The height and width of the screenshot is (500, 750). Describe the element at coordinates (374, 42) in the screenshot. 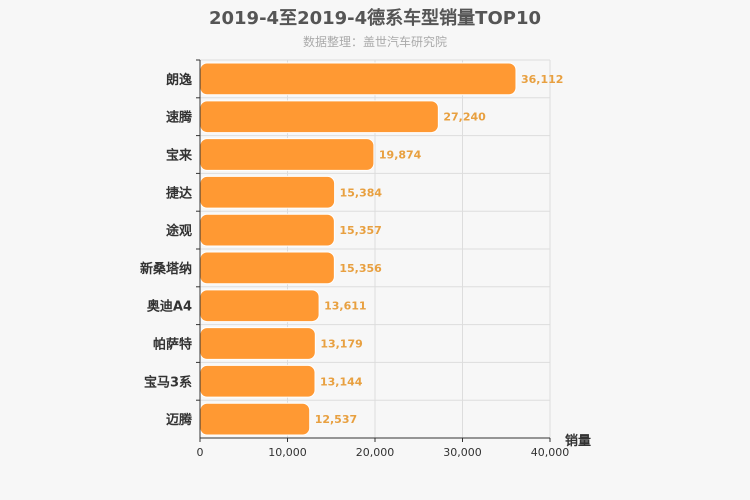

I see `chart-subtitle: 数据整理：盖世汽车研究院` at that location.